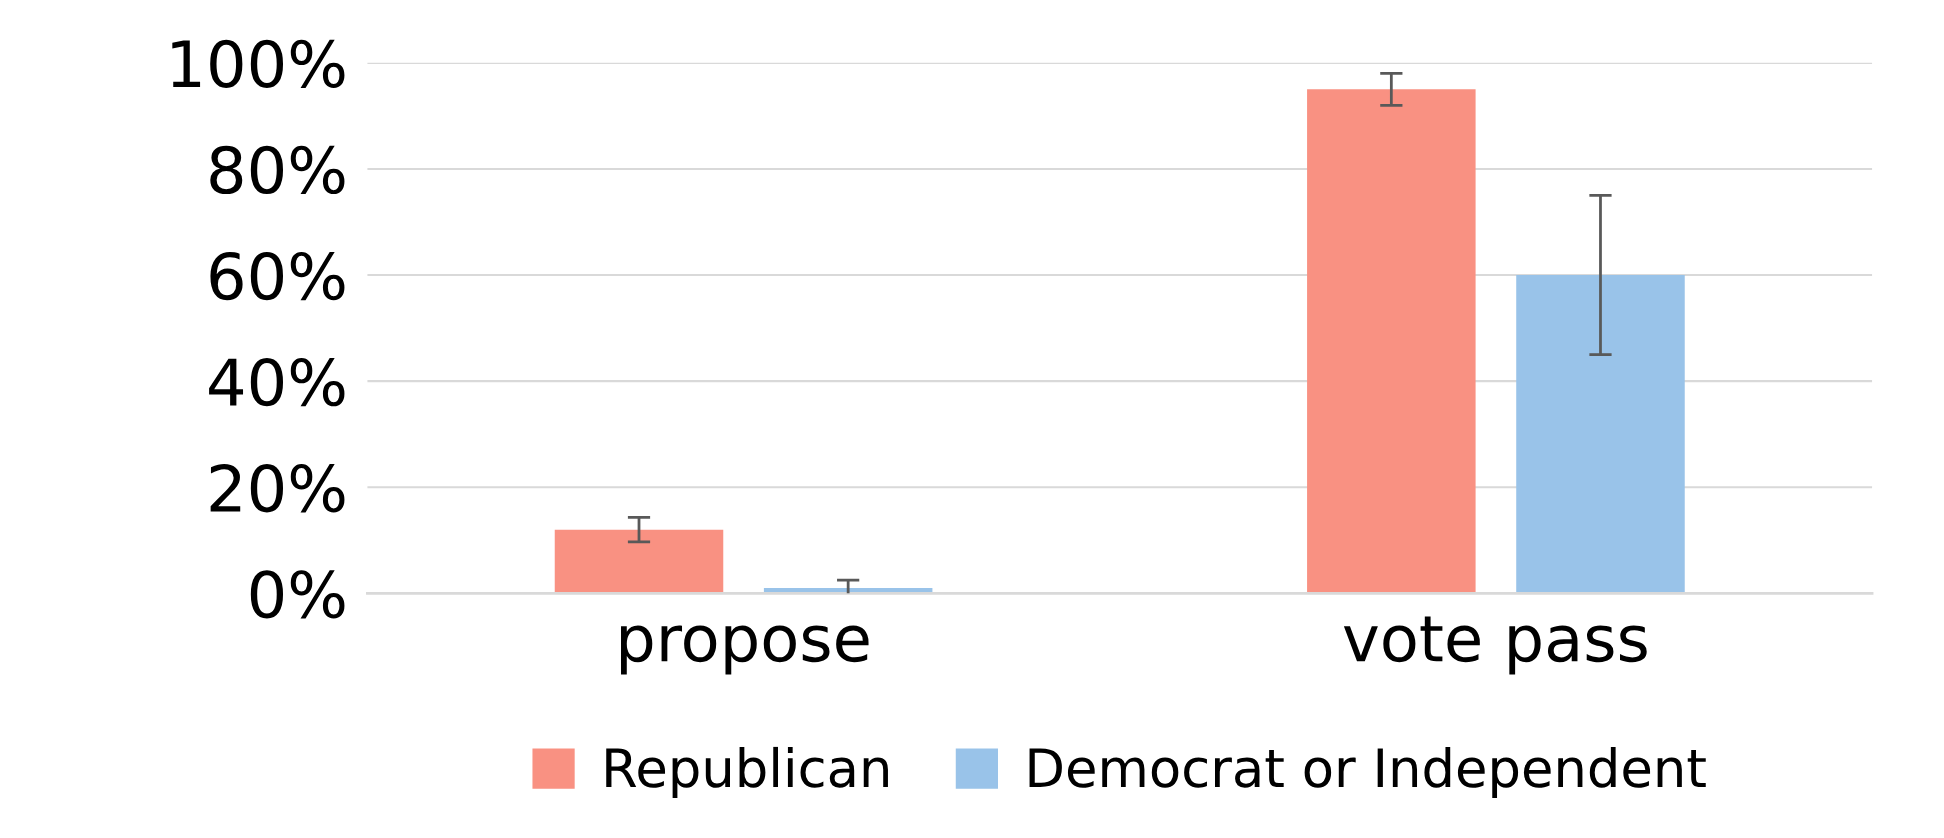 This screenshot has height=838, width=1944. Describe the element at coordinates (297, 594) in the screenshot. I see `y-tick-label: 0%` at that location.